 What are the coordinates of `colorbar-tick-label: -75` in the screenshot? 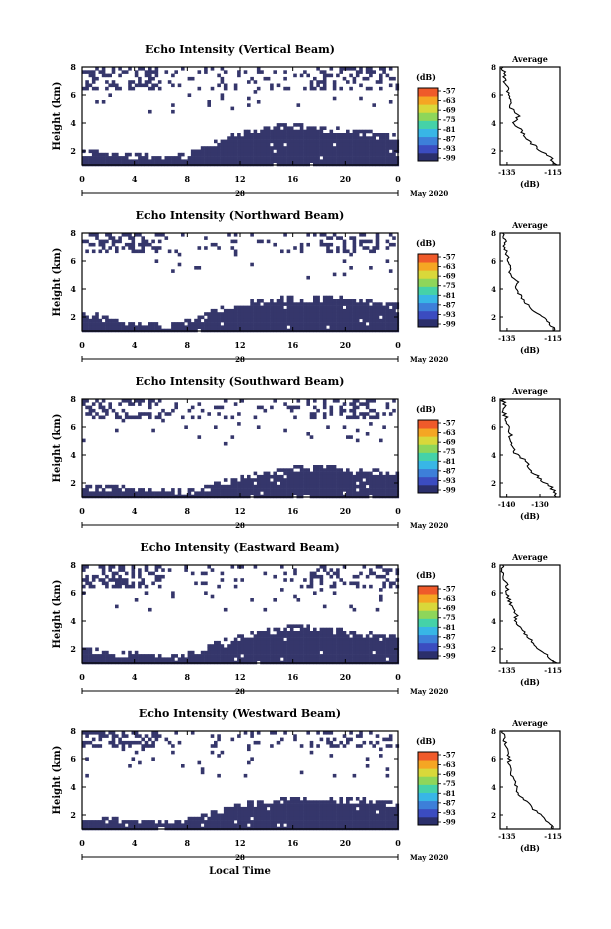 It's located at (449, 285).